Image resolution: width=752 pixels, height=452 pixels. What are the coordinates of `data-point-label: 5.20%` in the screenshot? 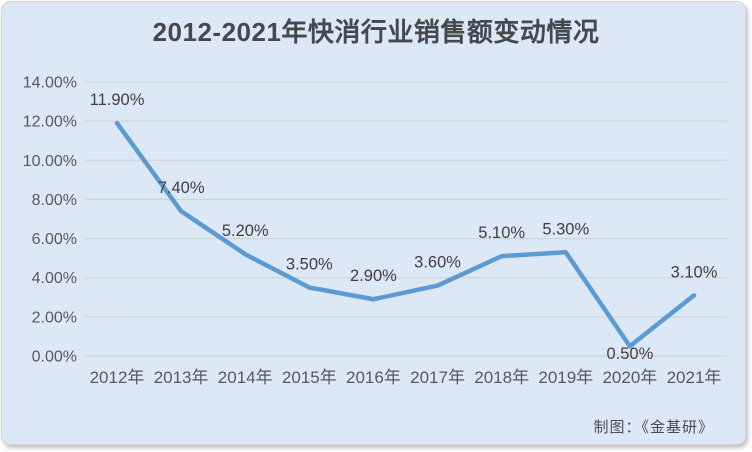 It's located at (245, 231).